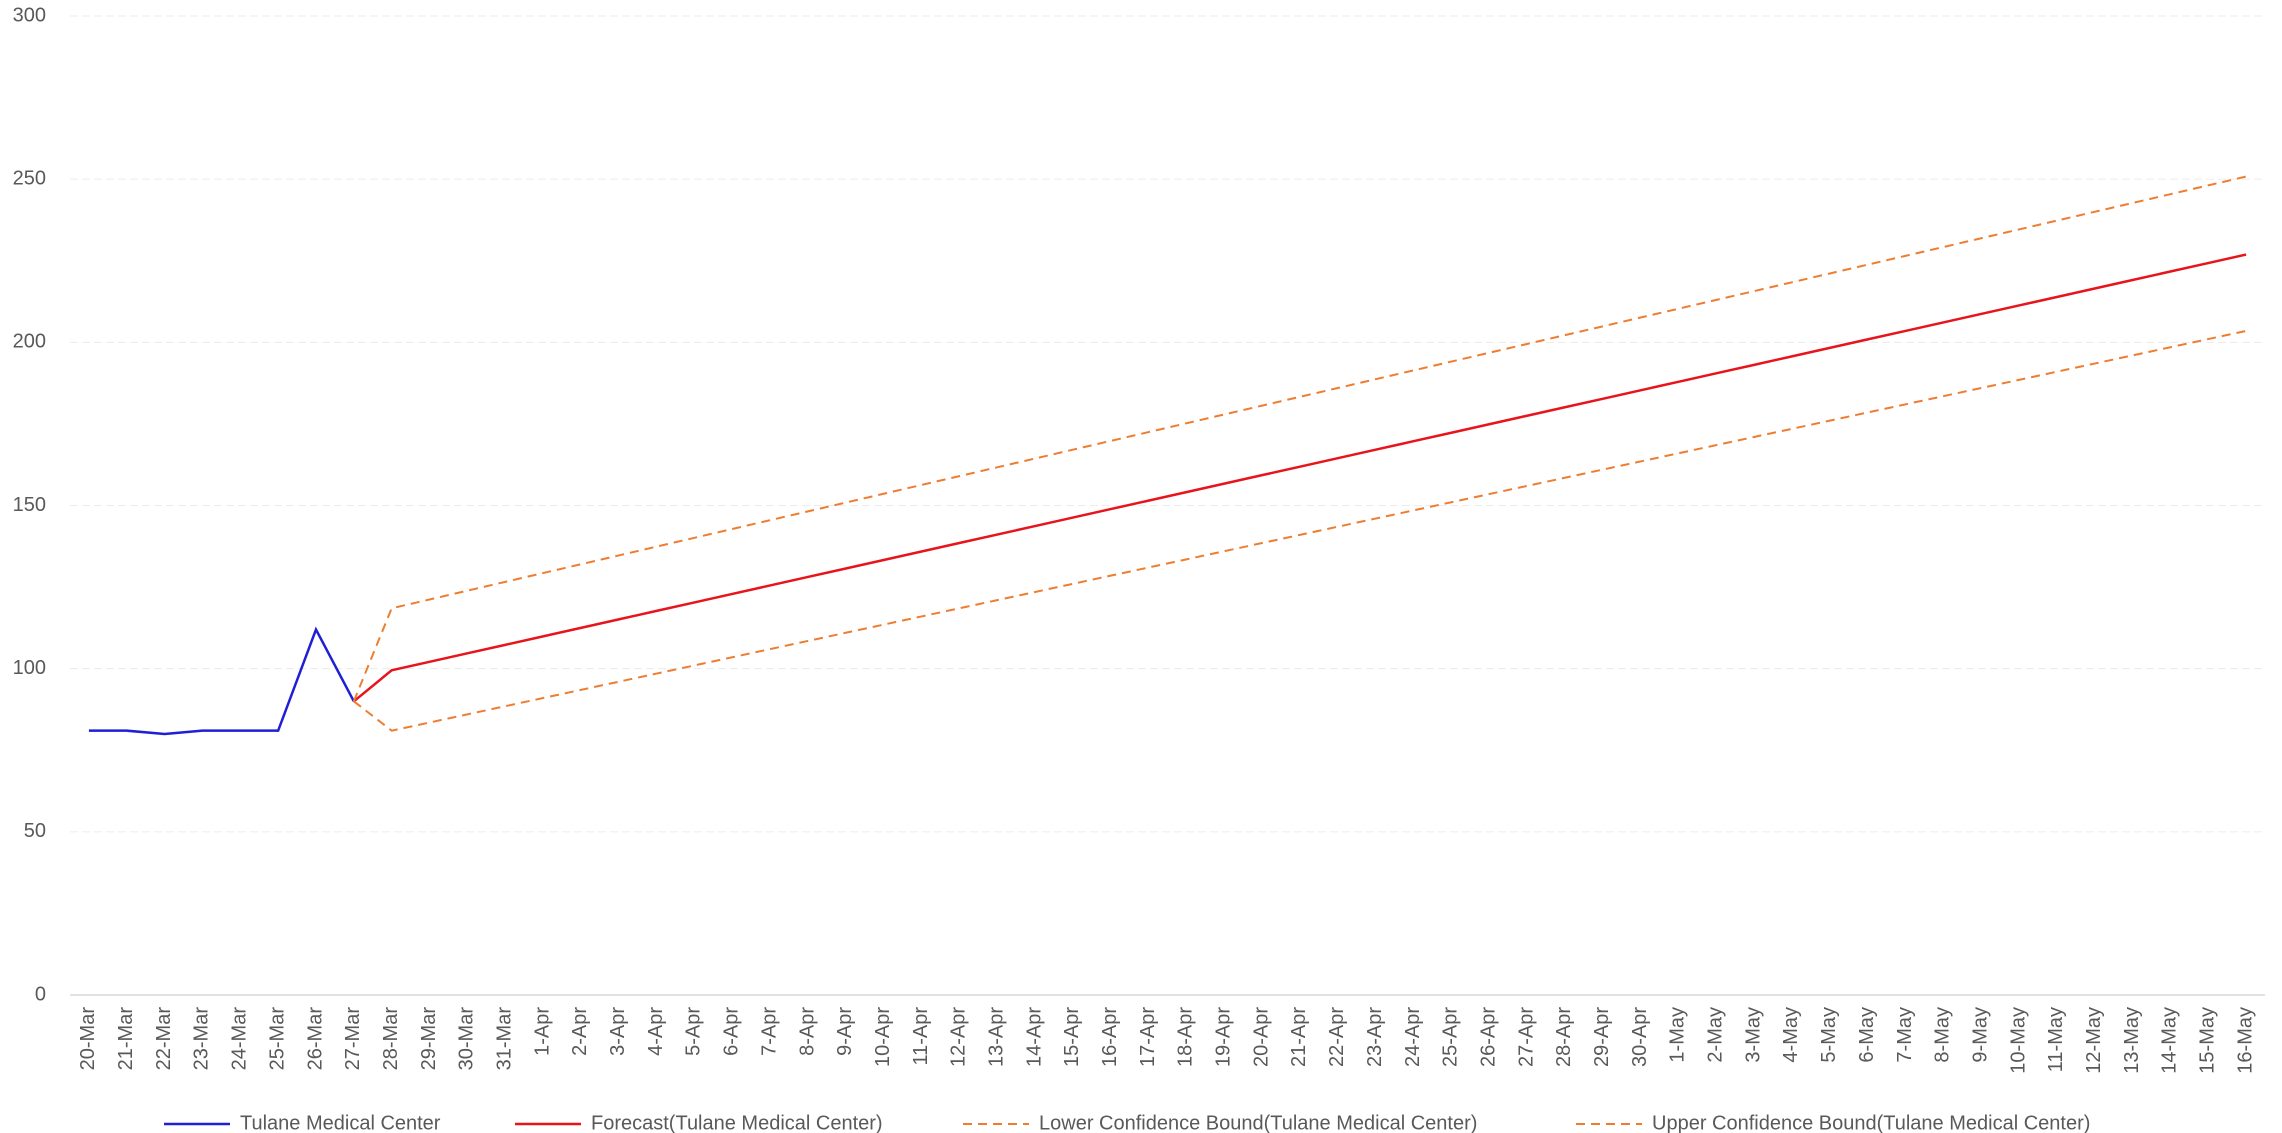 The width and height of the screenshot is (2282, 1133). Describe the element at coordinates (277, 1039) in the screenshot. I see `x-tick-label: 25-Mar` at that location.